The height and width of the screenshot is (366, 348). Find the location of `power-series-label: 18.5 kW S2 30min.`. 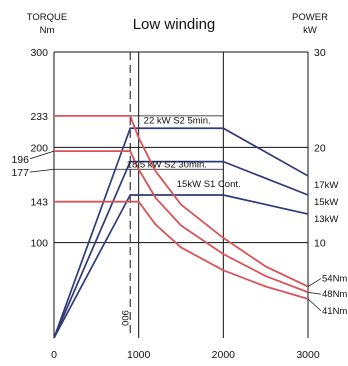

power-series-label: 18.5 kW S2 30min. is located at coordinates (167, 165).